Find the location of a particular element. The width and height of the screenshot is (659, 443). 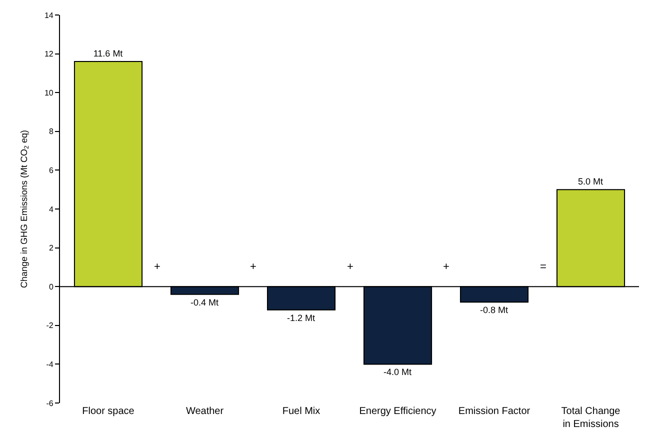

y-tick-label: 8 is located at coordinates (51, 131).